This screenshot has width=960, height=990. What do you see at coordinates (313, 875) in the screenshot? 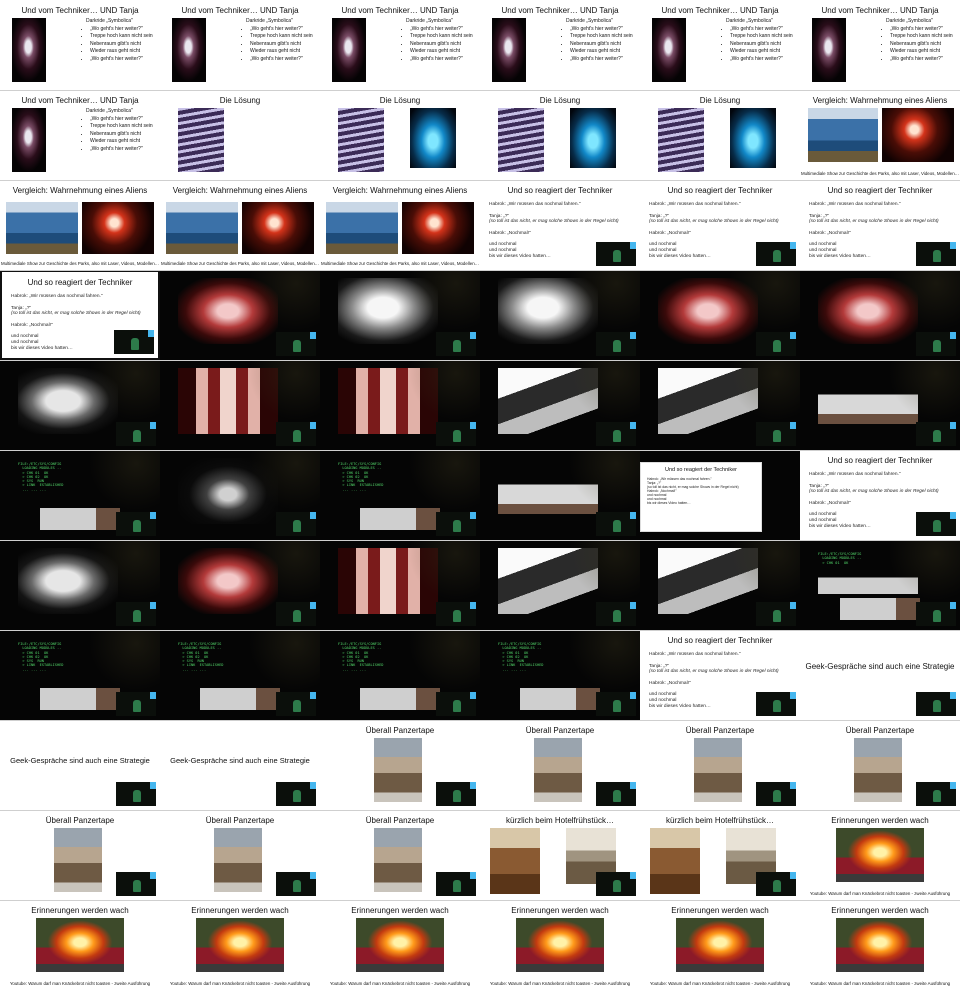
I see `screen-glow` at bounding box center [313, 875].